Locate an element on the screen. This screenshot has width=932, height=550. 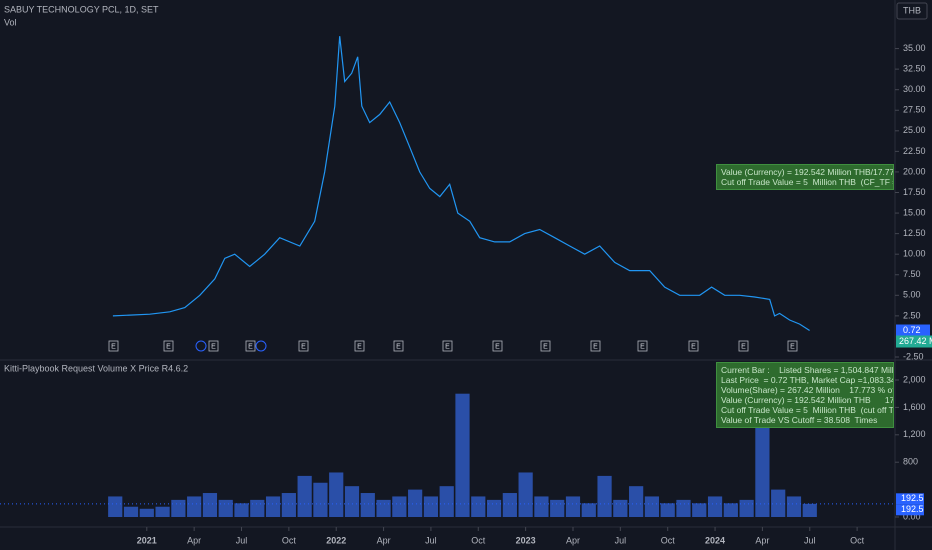
y-tick-label: 2,000 is located at coordinates (914, 379).